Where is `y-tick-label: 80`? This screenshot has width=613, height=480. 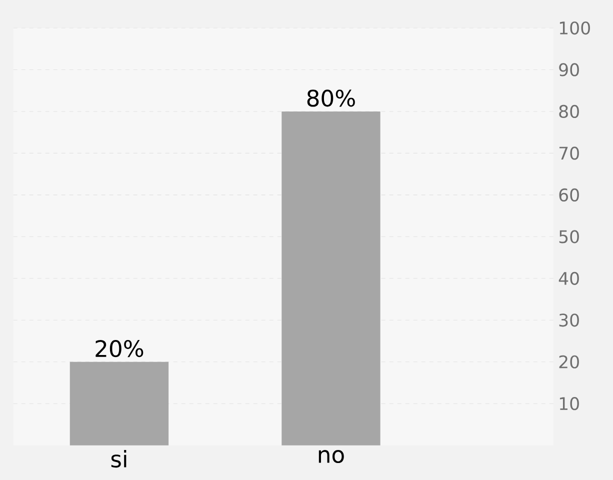
y-tick-label: 80 is located at coordinates (569, 111).